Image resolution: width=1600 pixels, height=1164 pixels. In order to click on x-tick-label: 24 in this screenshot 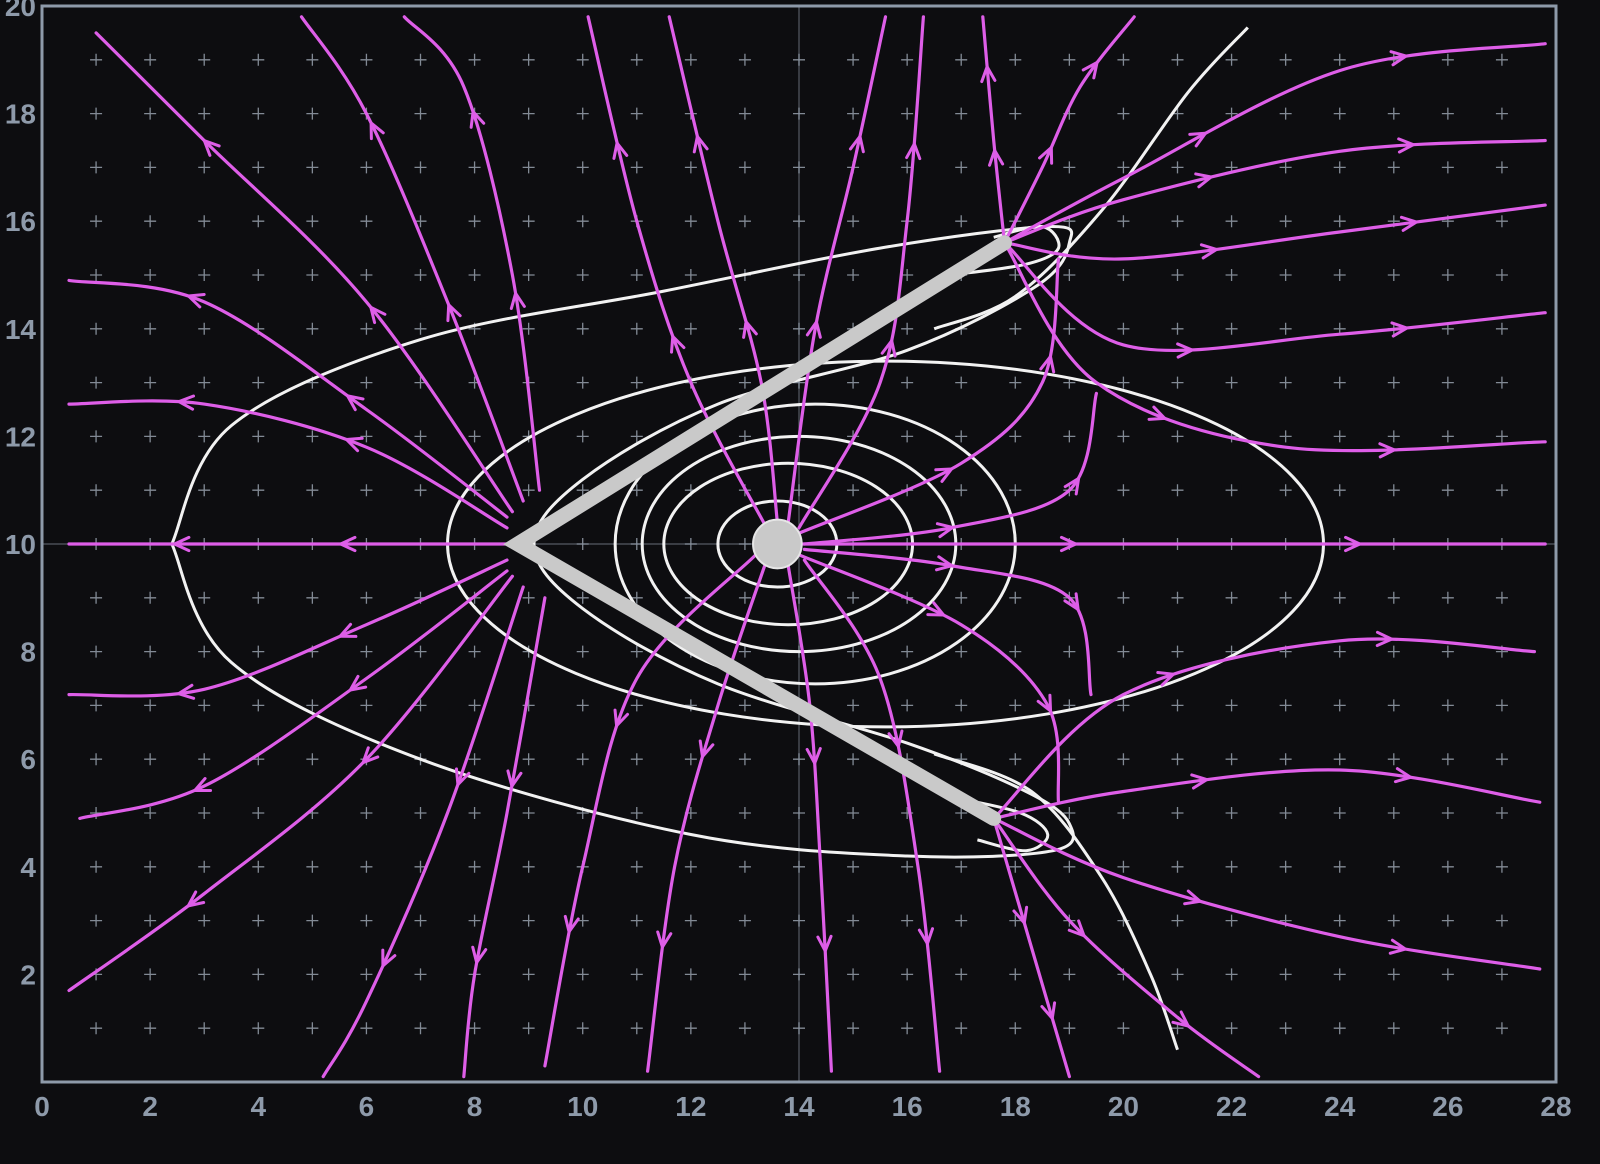, I will do `click(1340, 1106)`.